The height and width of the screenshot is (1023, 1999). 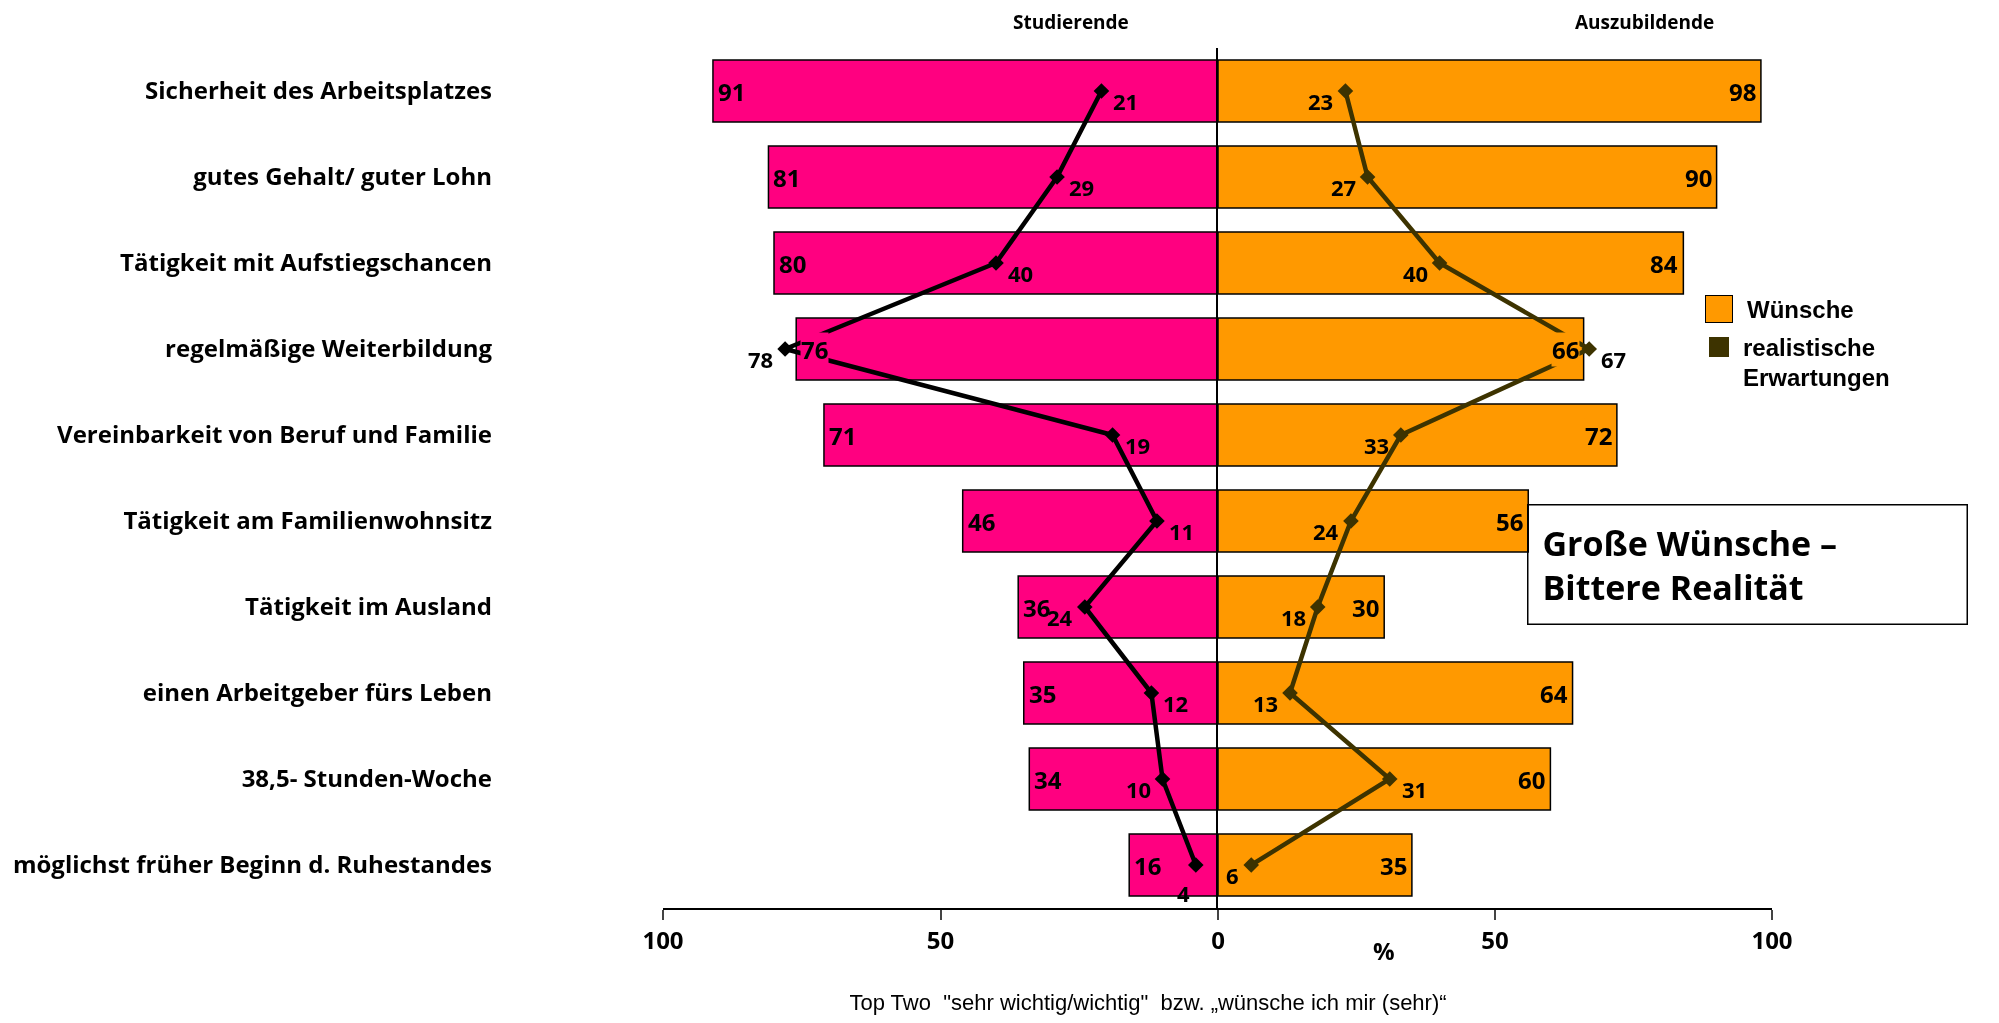 What do you see at coordinates (1664, 263) in the screenshot?
I see `data-label: 84` at bounding box center [1664, 263].